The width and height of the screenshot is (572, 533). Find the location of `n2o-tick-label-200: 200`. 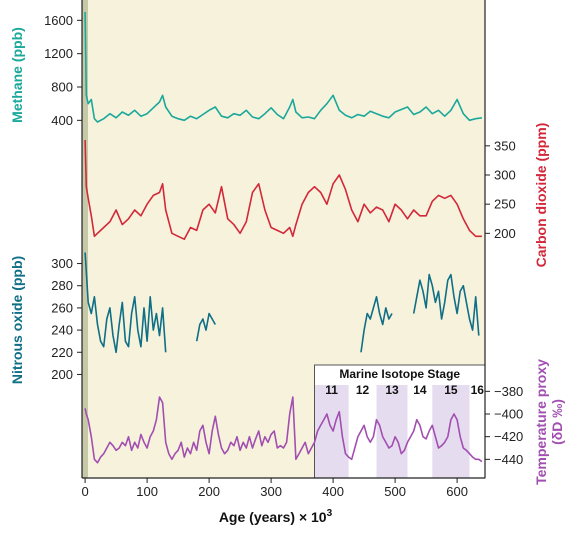

n2o-tick-label-200: 200 is located at coordinates (62, 374).